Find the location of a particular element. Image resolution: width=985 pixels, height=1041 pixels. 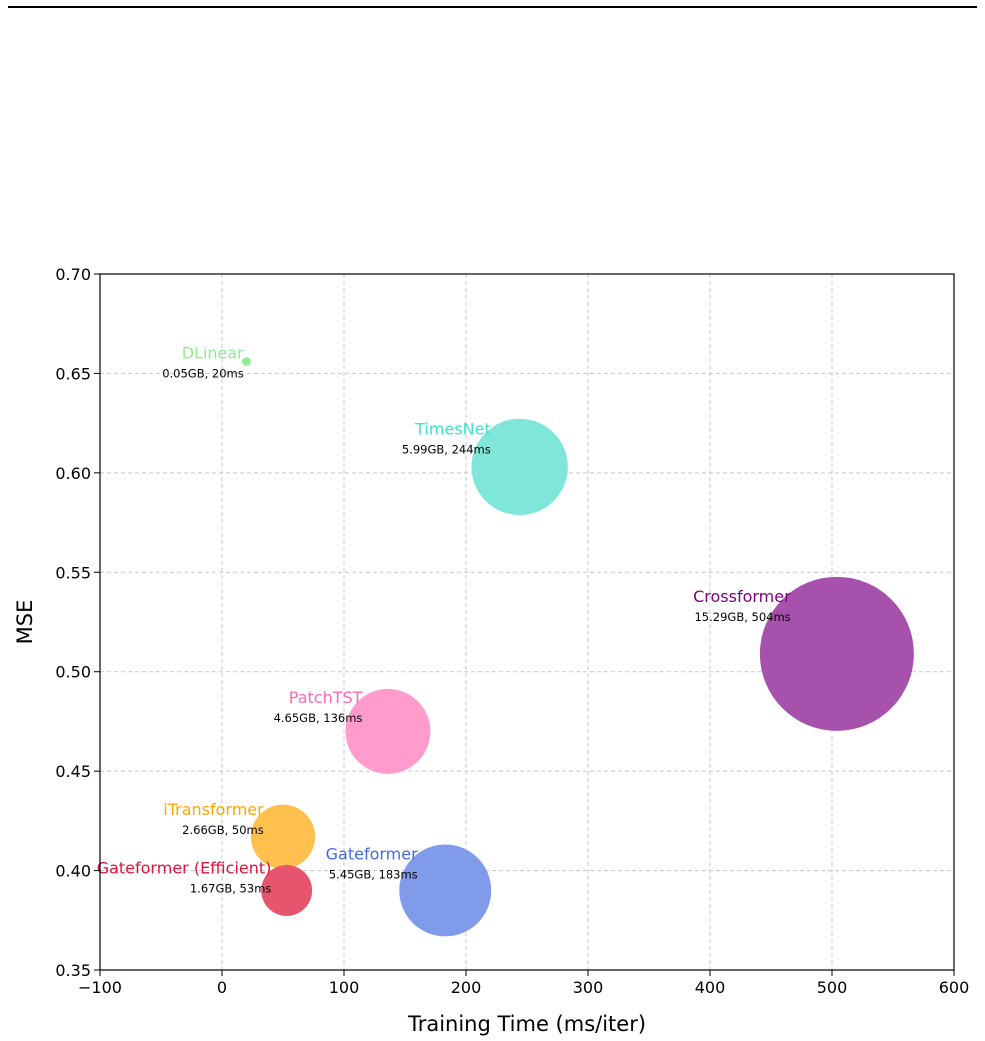

x-tick-label: 100 is located at coordinates (344, 987).